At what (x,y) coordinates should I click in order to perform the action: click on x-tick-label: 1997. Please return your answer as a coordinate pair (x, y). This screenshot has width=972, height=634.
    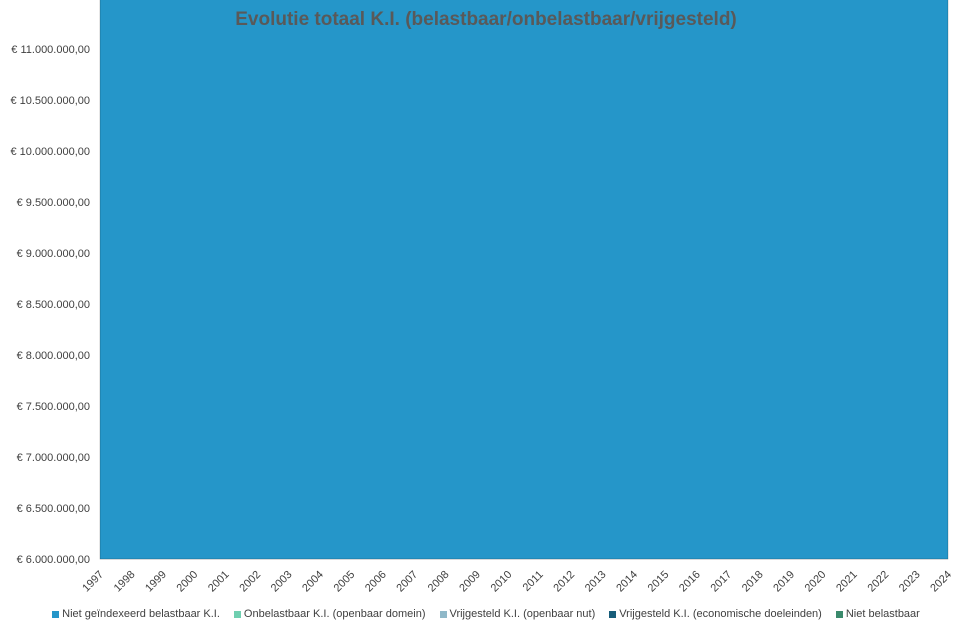
    Looking at the image, I should click on (93, 582).